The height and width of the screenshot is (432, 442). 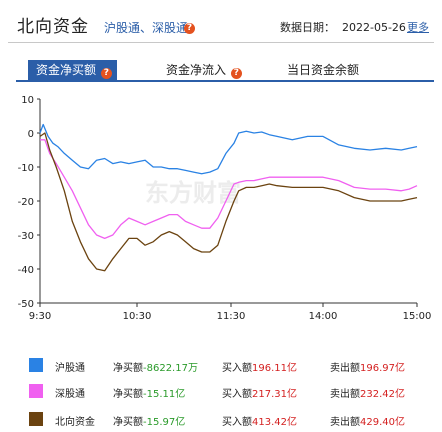 I want to click on buy-cell: 买入额413.42亿, so click(x=259, y=420).